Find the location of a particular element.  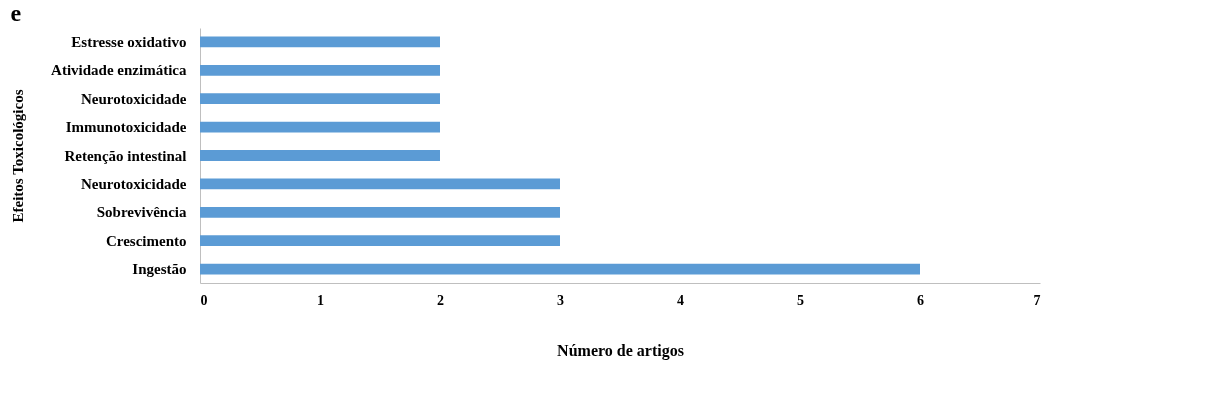

y-axis-title: Efeitos Toxicológicos is located at coordinates (18, 156).